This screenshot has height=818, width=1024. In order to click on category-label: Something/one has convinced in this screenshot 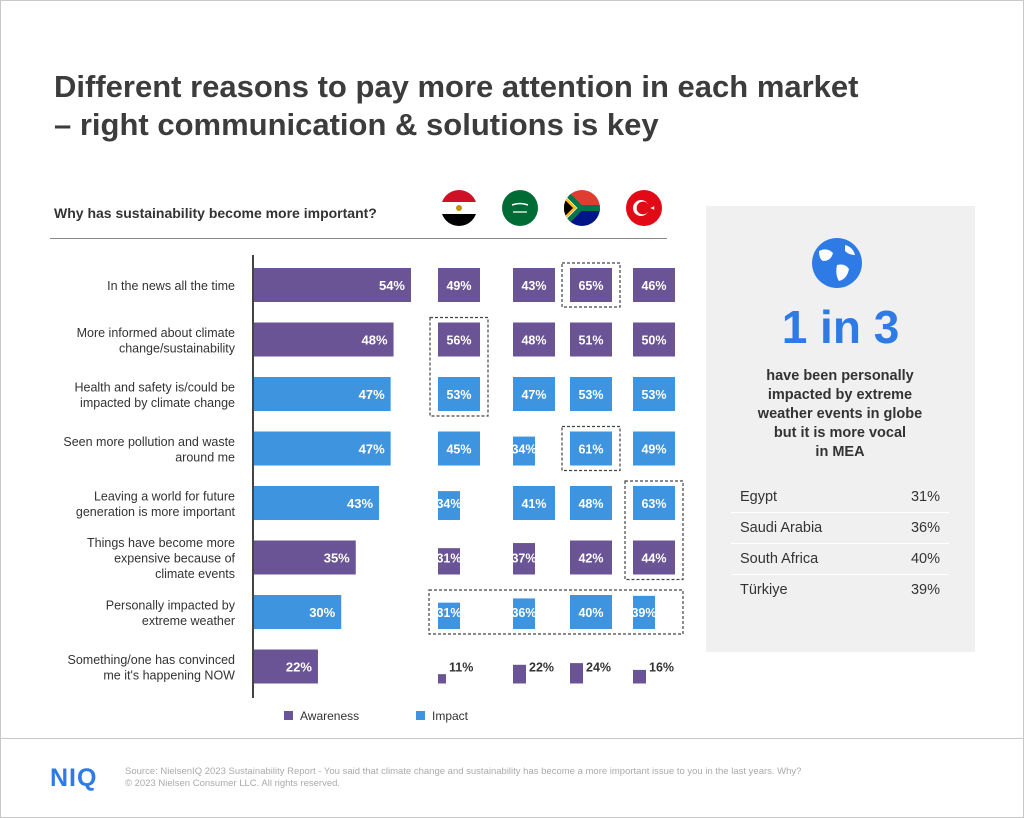, I will do `click(152, 660)`.